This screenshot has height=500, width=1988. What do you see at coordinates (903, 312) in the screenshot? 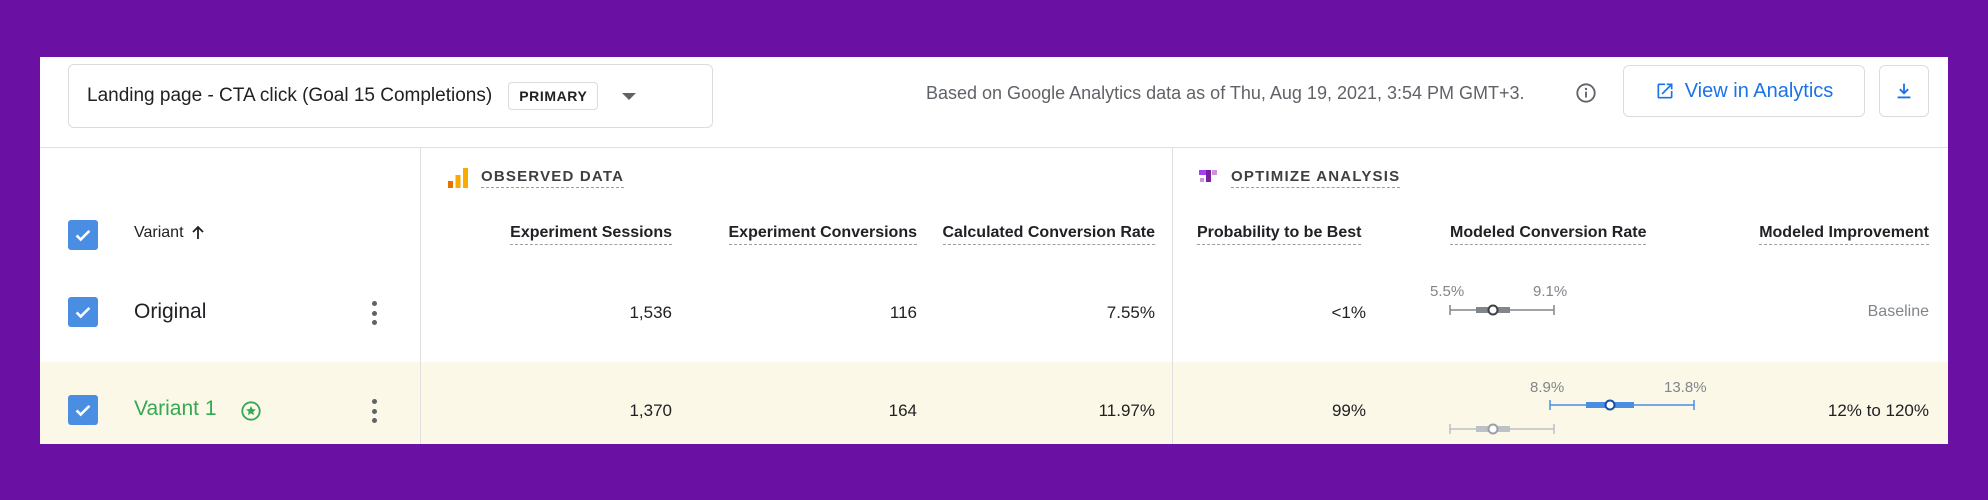
I see `conversions-value: 116` at bounding box center [903, 312].